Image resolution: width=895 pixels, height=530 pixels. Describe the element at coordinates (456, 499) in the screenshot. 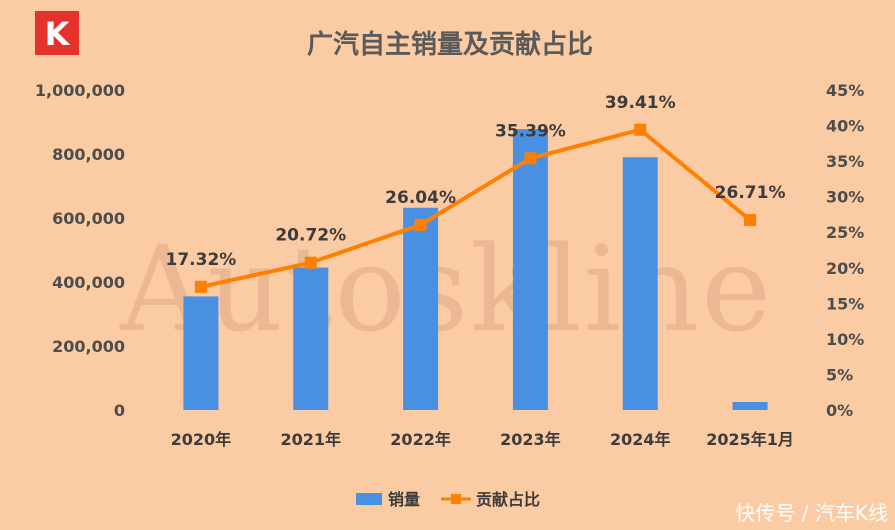

I see `legend-line-marker` at that location.